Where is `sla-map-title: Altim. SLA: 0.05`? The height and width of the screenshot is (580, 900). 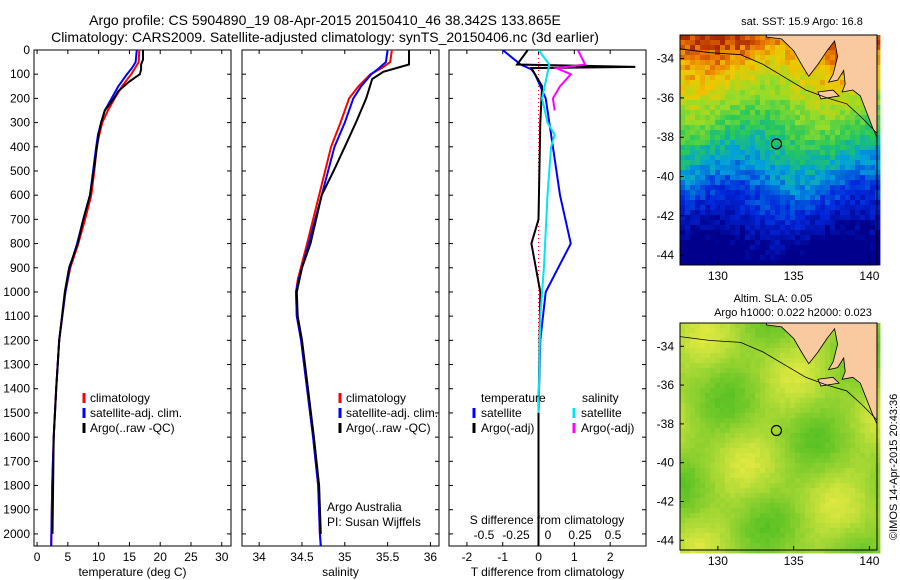 sla-map-title: Altim. SLA: 0.05 is located at coordinates (773, 299).